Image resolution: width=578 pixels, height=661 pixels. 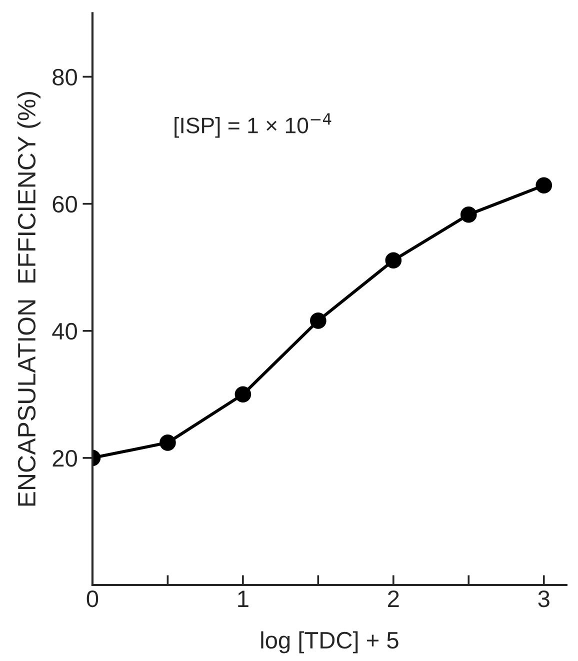 What do you see at coordinates (544, 599) in the screenshot?
I see `x-tick-label: 3` at bounding box center [544, 599].